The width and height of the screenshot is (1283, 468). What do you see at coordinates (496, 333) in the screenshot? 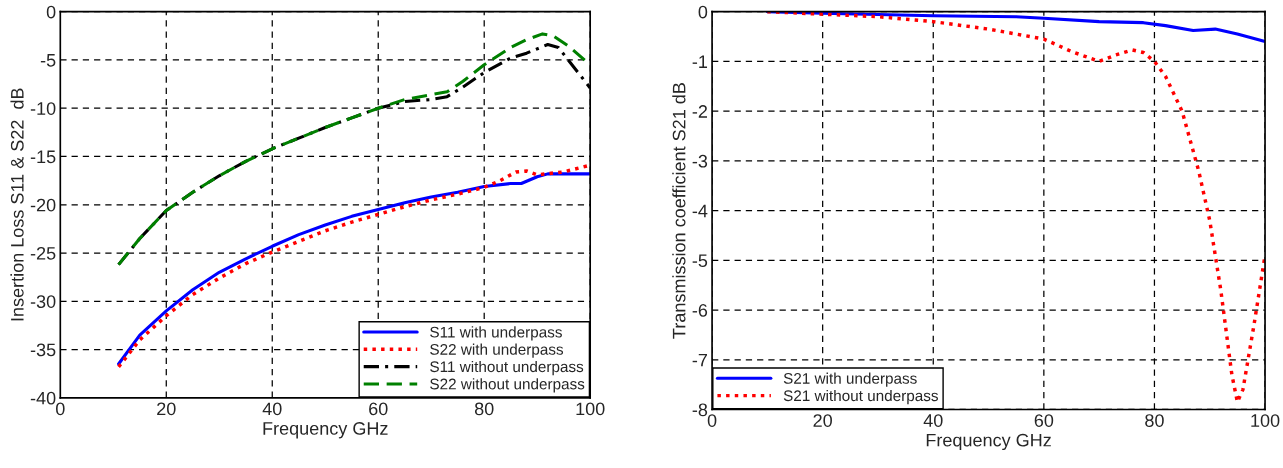
I see `legend-label: S11 with underpass` at bounding box center [496, 333].